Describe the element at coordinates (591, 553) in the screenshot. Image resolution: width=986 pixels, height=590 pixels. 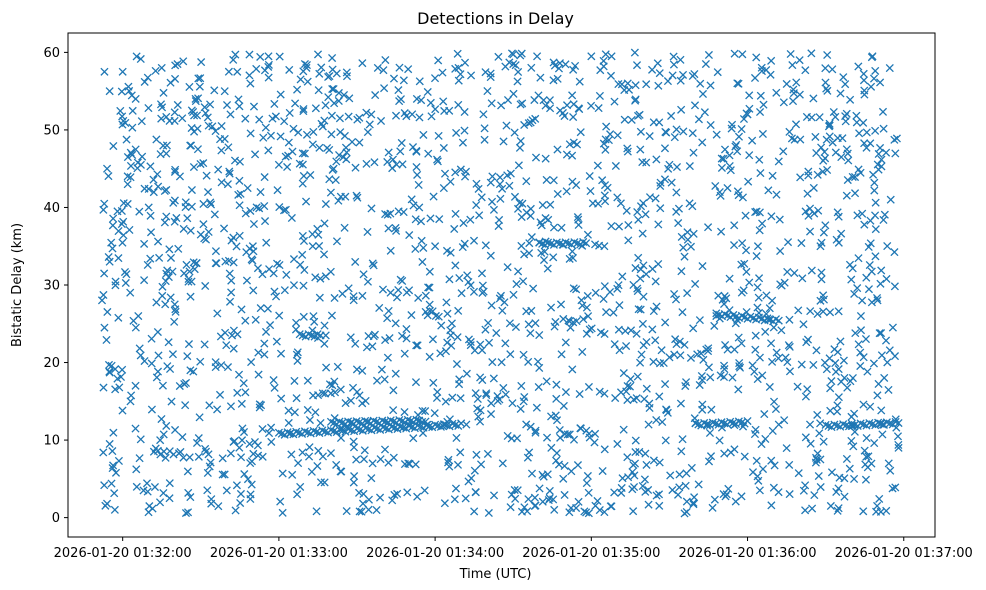
I see `x-tick-label: 2026-01-20 01:35:00` at that location.